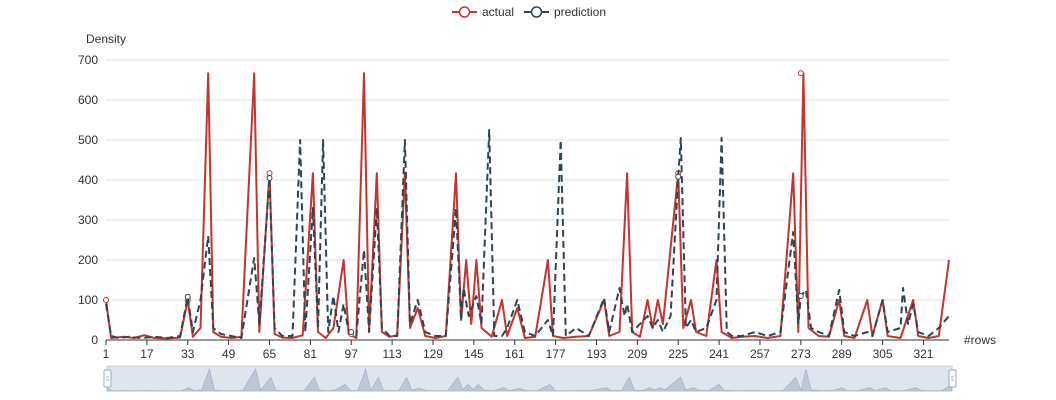 Image resolution: width=1056 pixels, height=400 pixels. I want to click on x-tick-label: 33, so click(188, 354).